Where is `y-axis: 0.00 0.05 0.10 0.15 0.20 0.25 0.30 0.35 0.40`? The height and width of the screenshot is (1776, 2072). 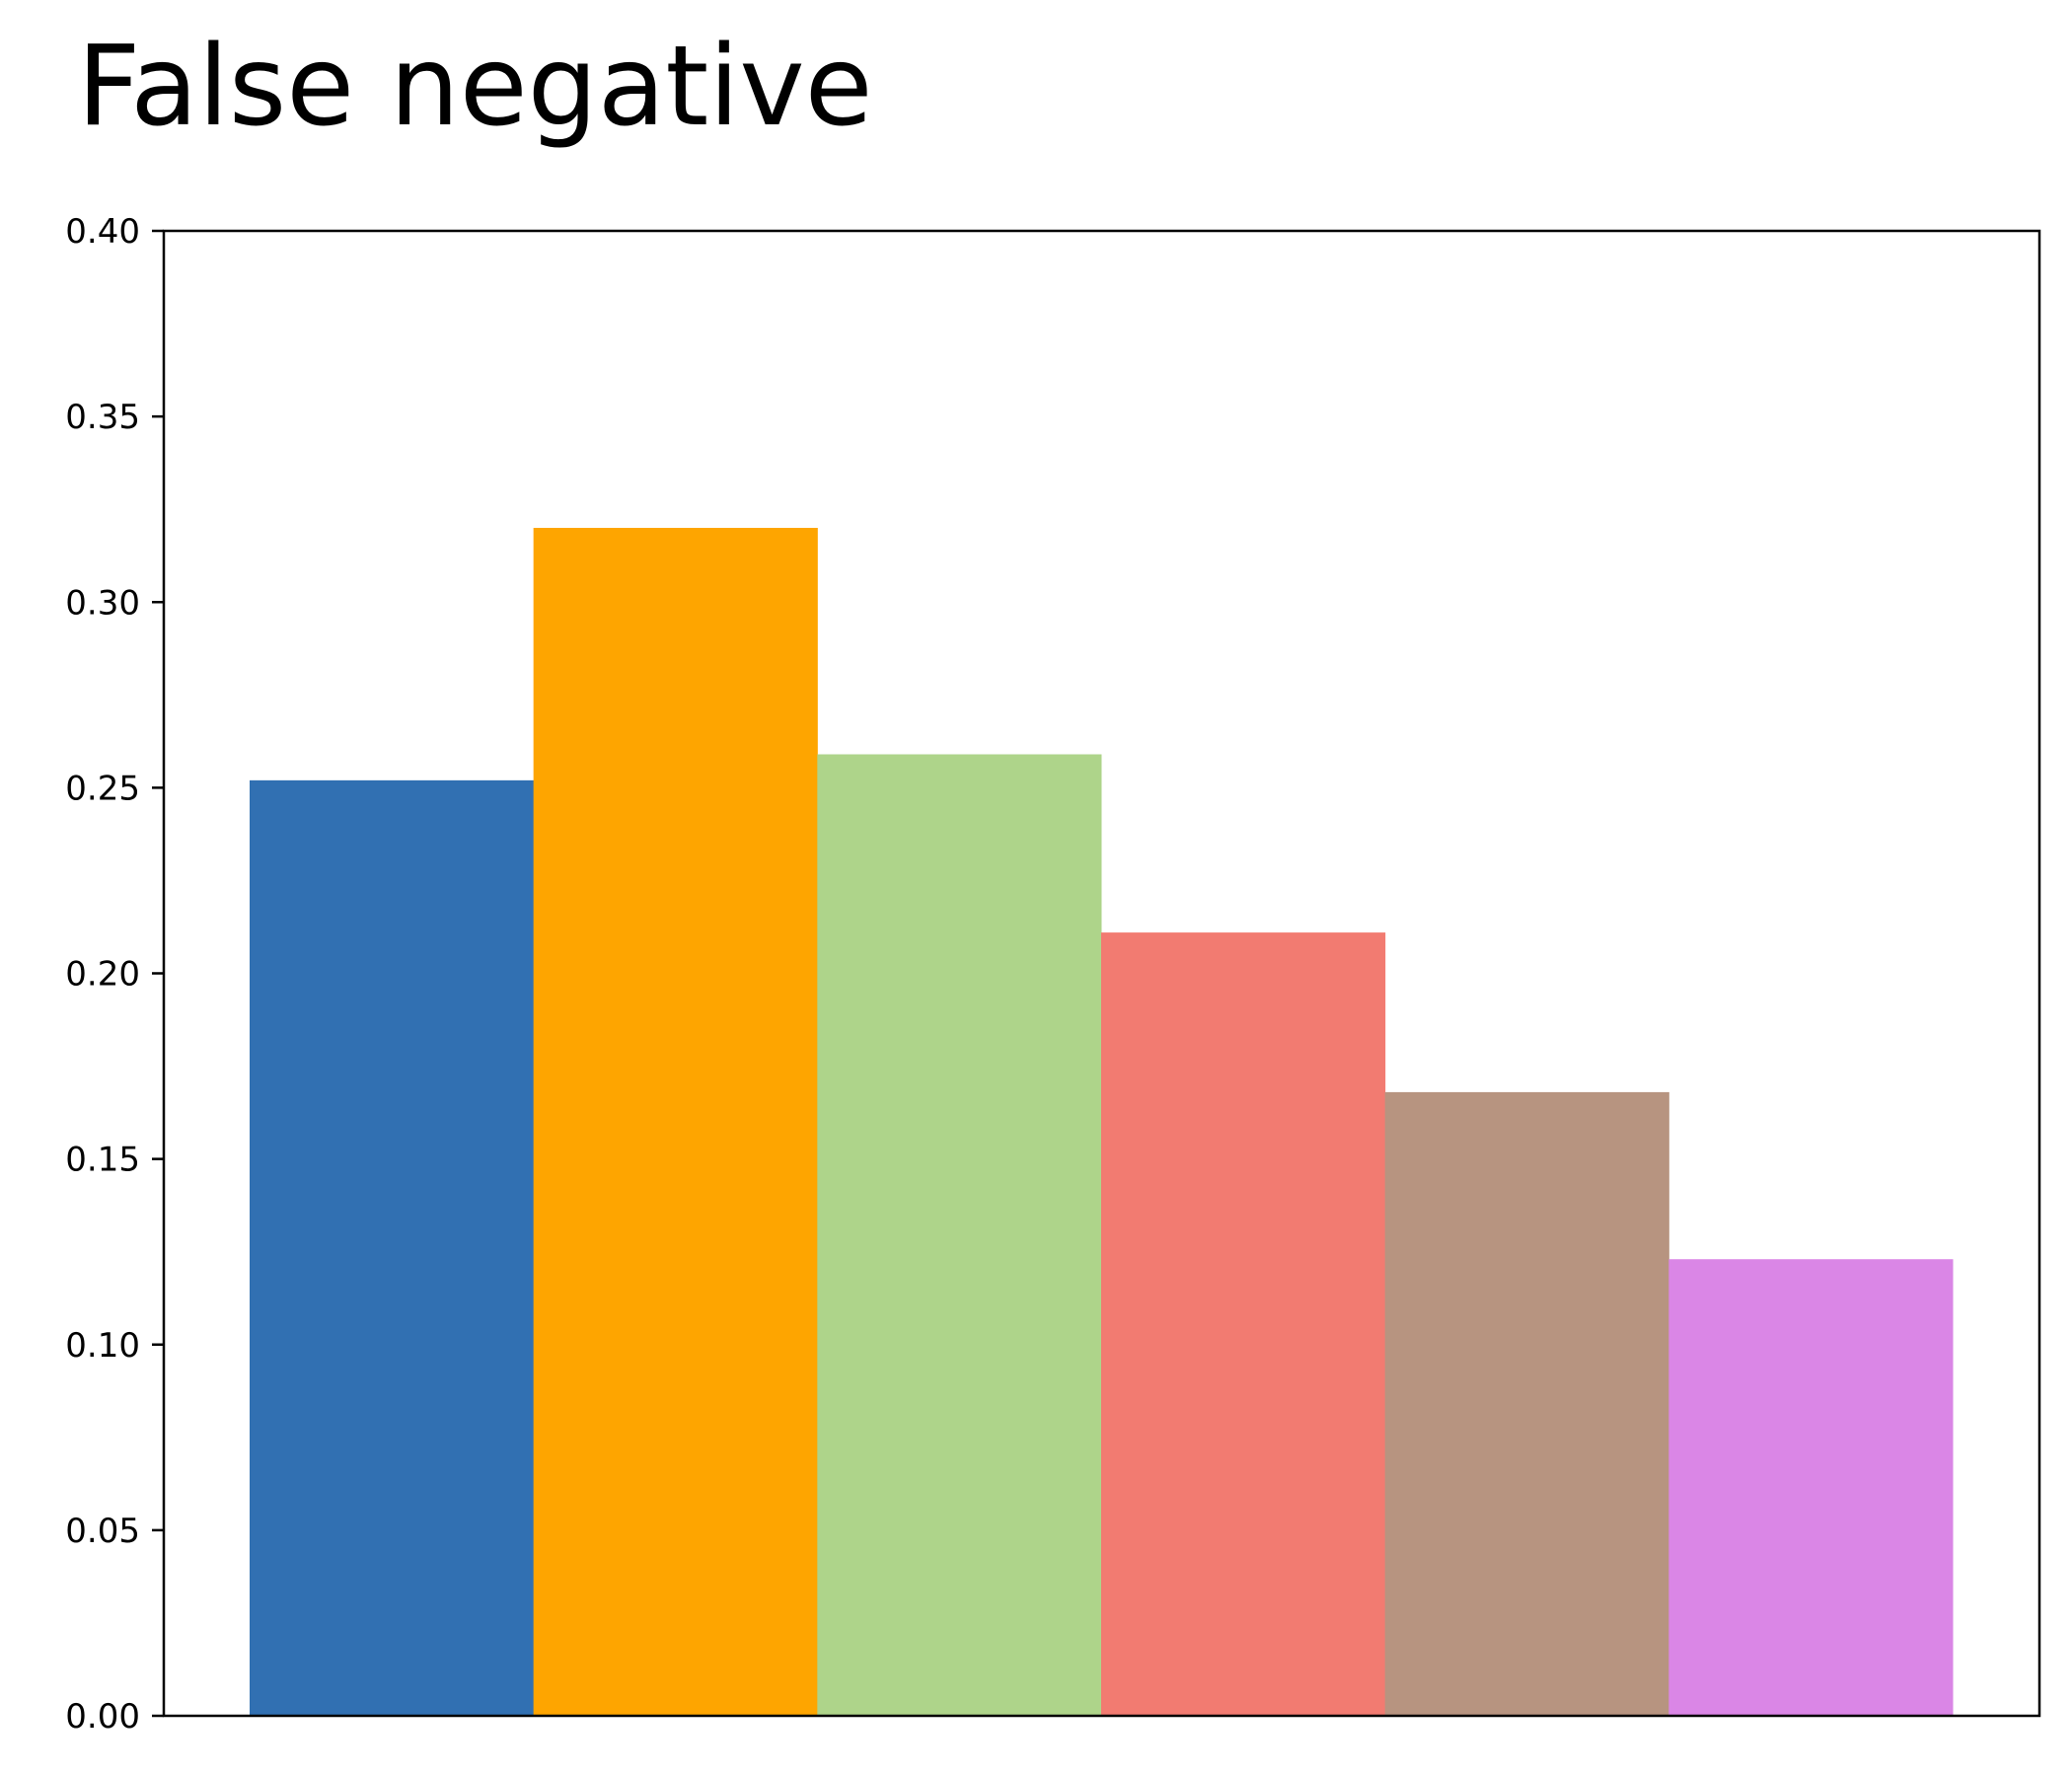 y-axis: 0.00 0.05 0.10 0.15 0.20 0.25 0.30 0.35 0.40 is located at coordinates (115, 975).